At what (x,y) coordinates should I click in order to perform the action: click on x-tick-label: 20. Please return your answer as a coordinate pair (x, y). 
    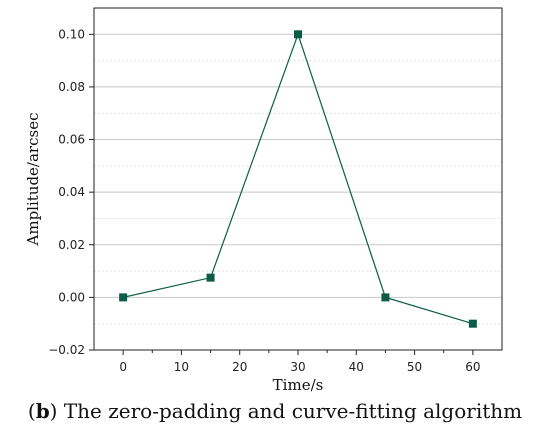
    Looking at the image, I should click on (239, 367).